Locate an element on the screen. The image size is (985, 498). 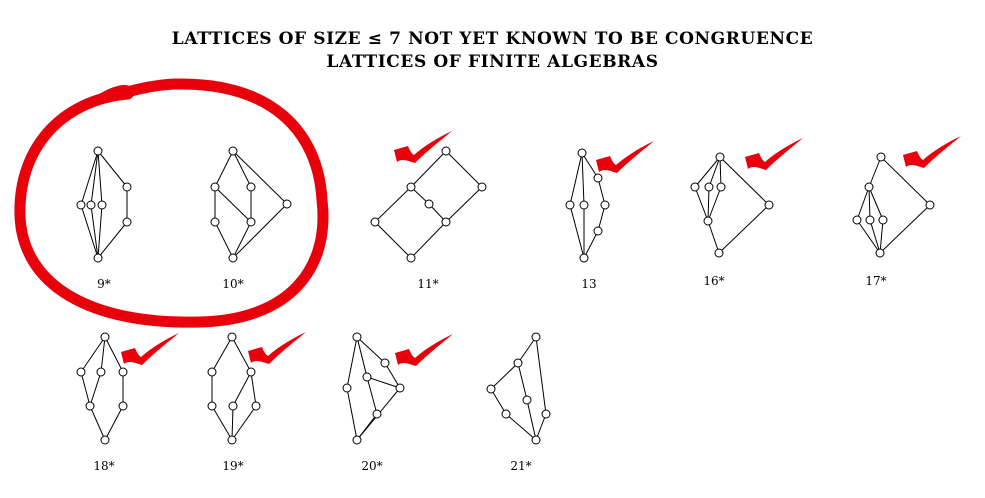
lattice-11-star: 11* is located at coordinates (428, 211).